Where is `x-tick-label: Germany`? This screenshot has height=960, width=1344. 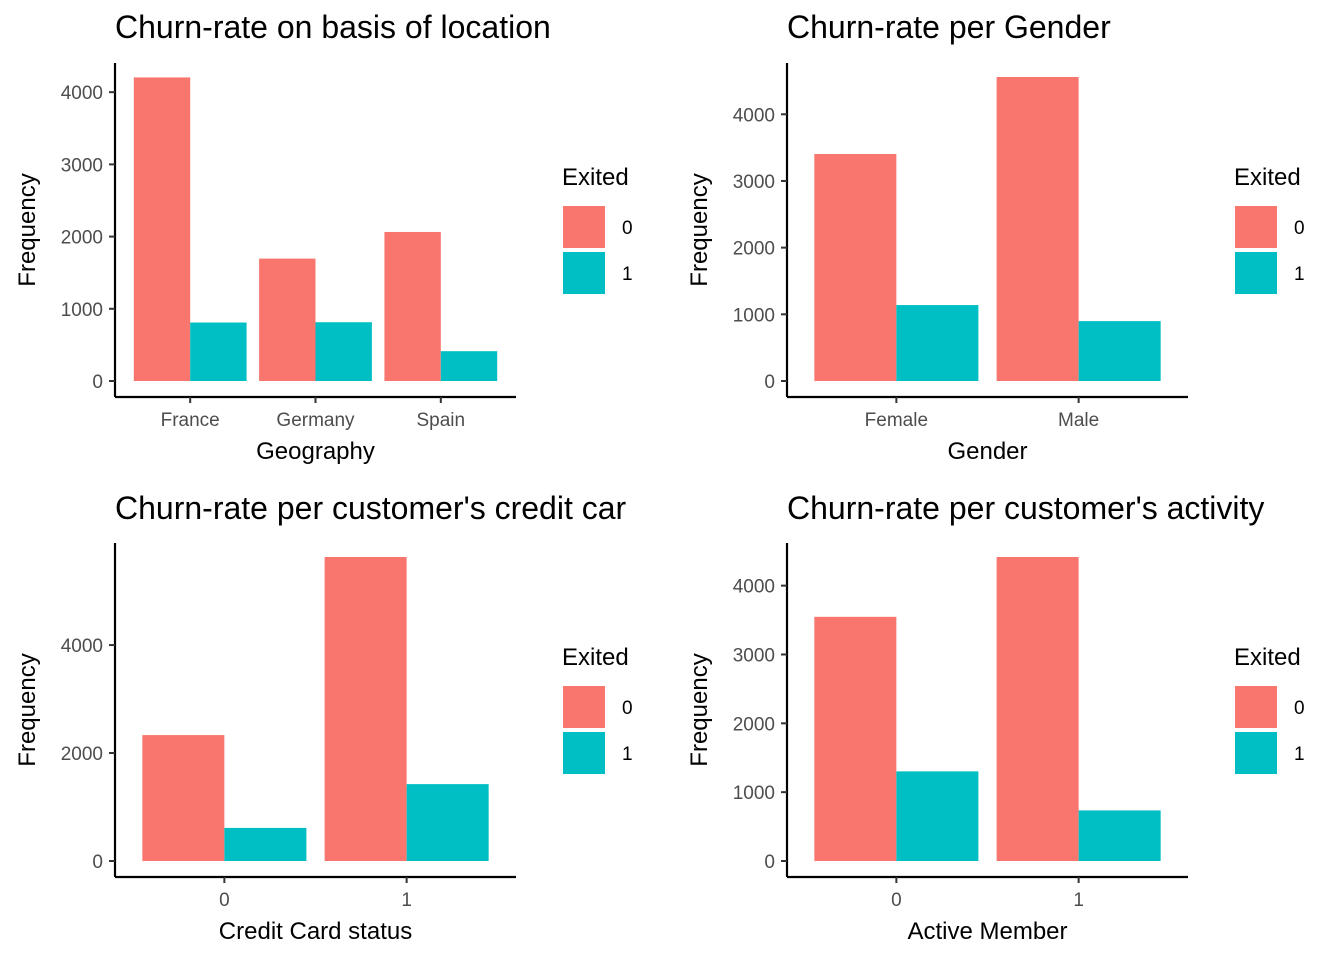
x-tick-label: Germany is located at coordinates (315, 420).